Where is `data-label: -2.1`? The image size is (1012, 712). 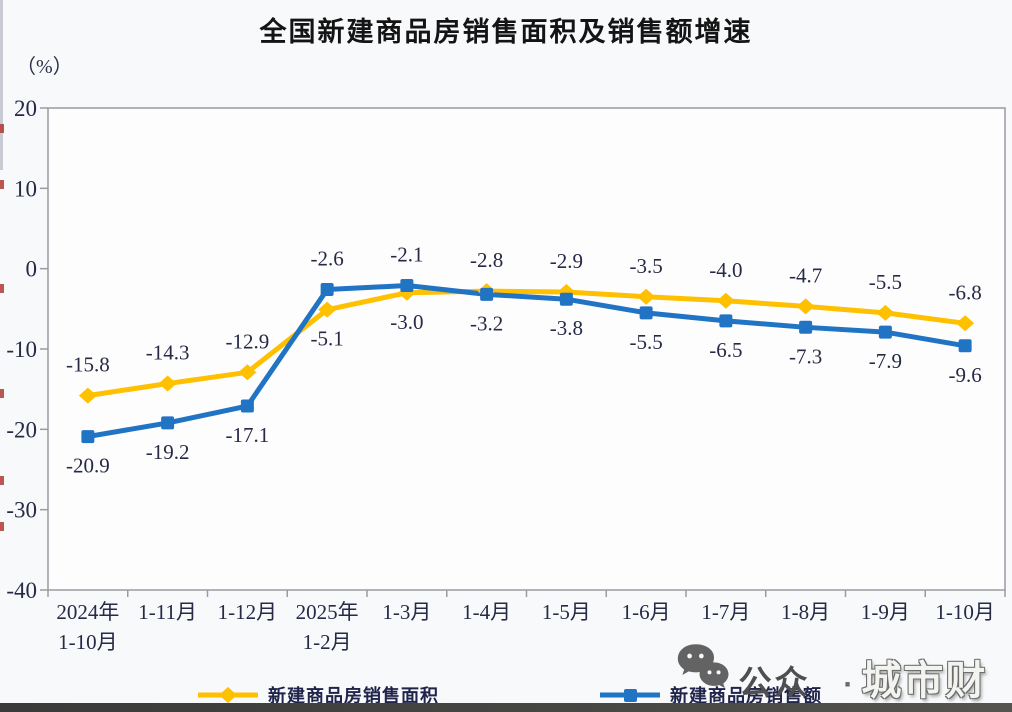 data-label: -2.1 is located at coordinates (406, 255).